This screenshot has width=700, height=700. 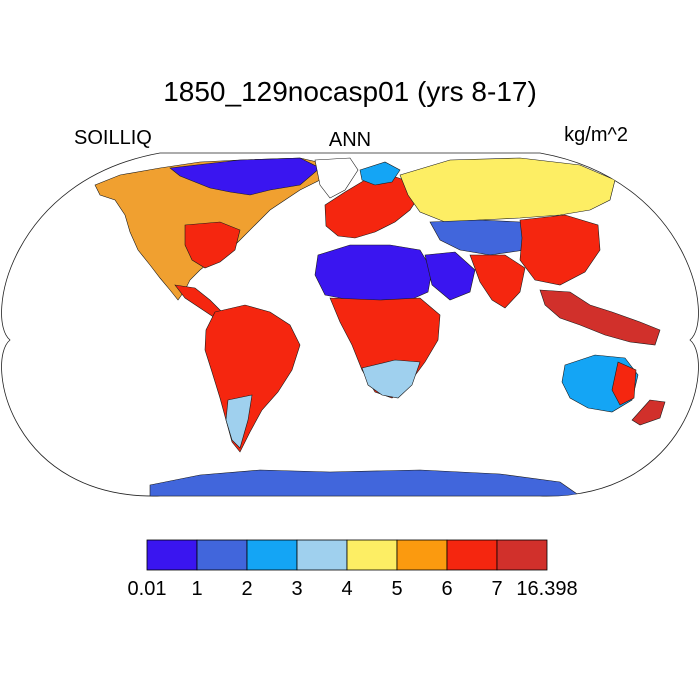 What do you see at coordinates (365, 483) in the screenshot?
I see `antarctica` at bounding box center [365, 483].